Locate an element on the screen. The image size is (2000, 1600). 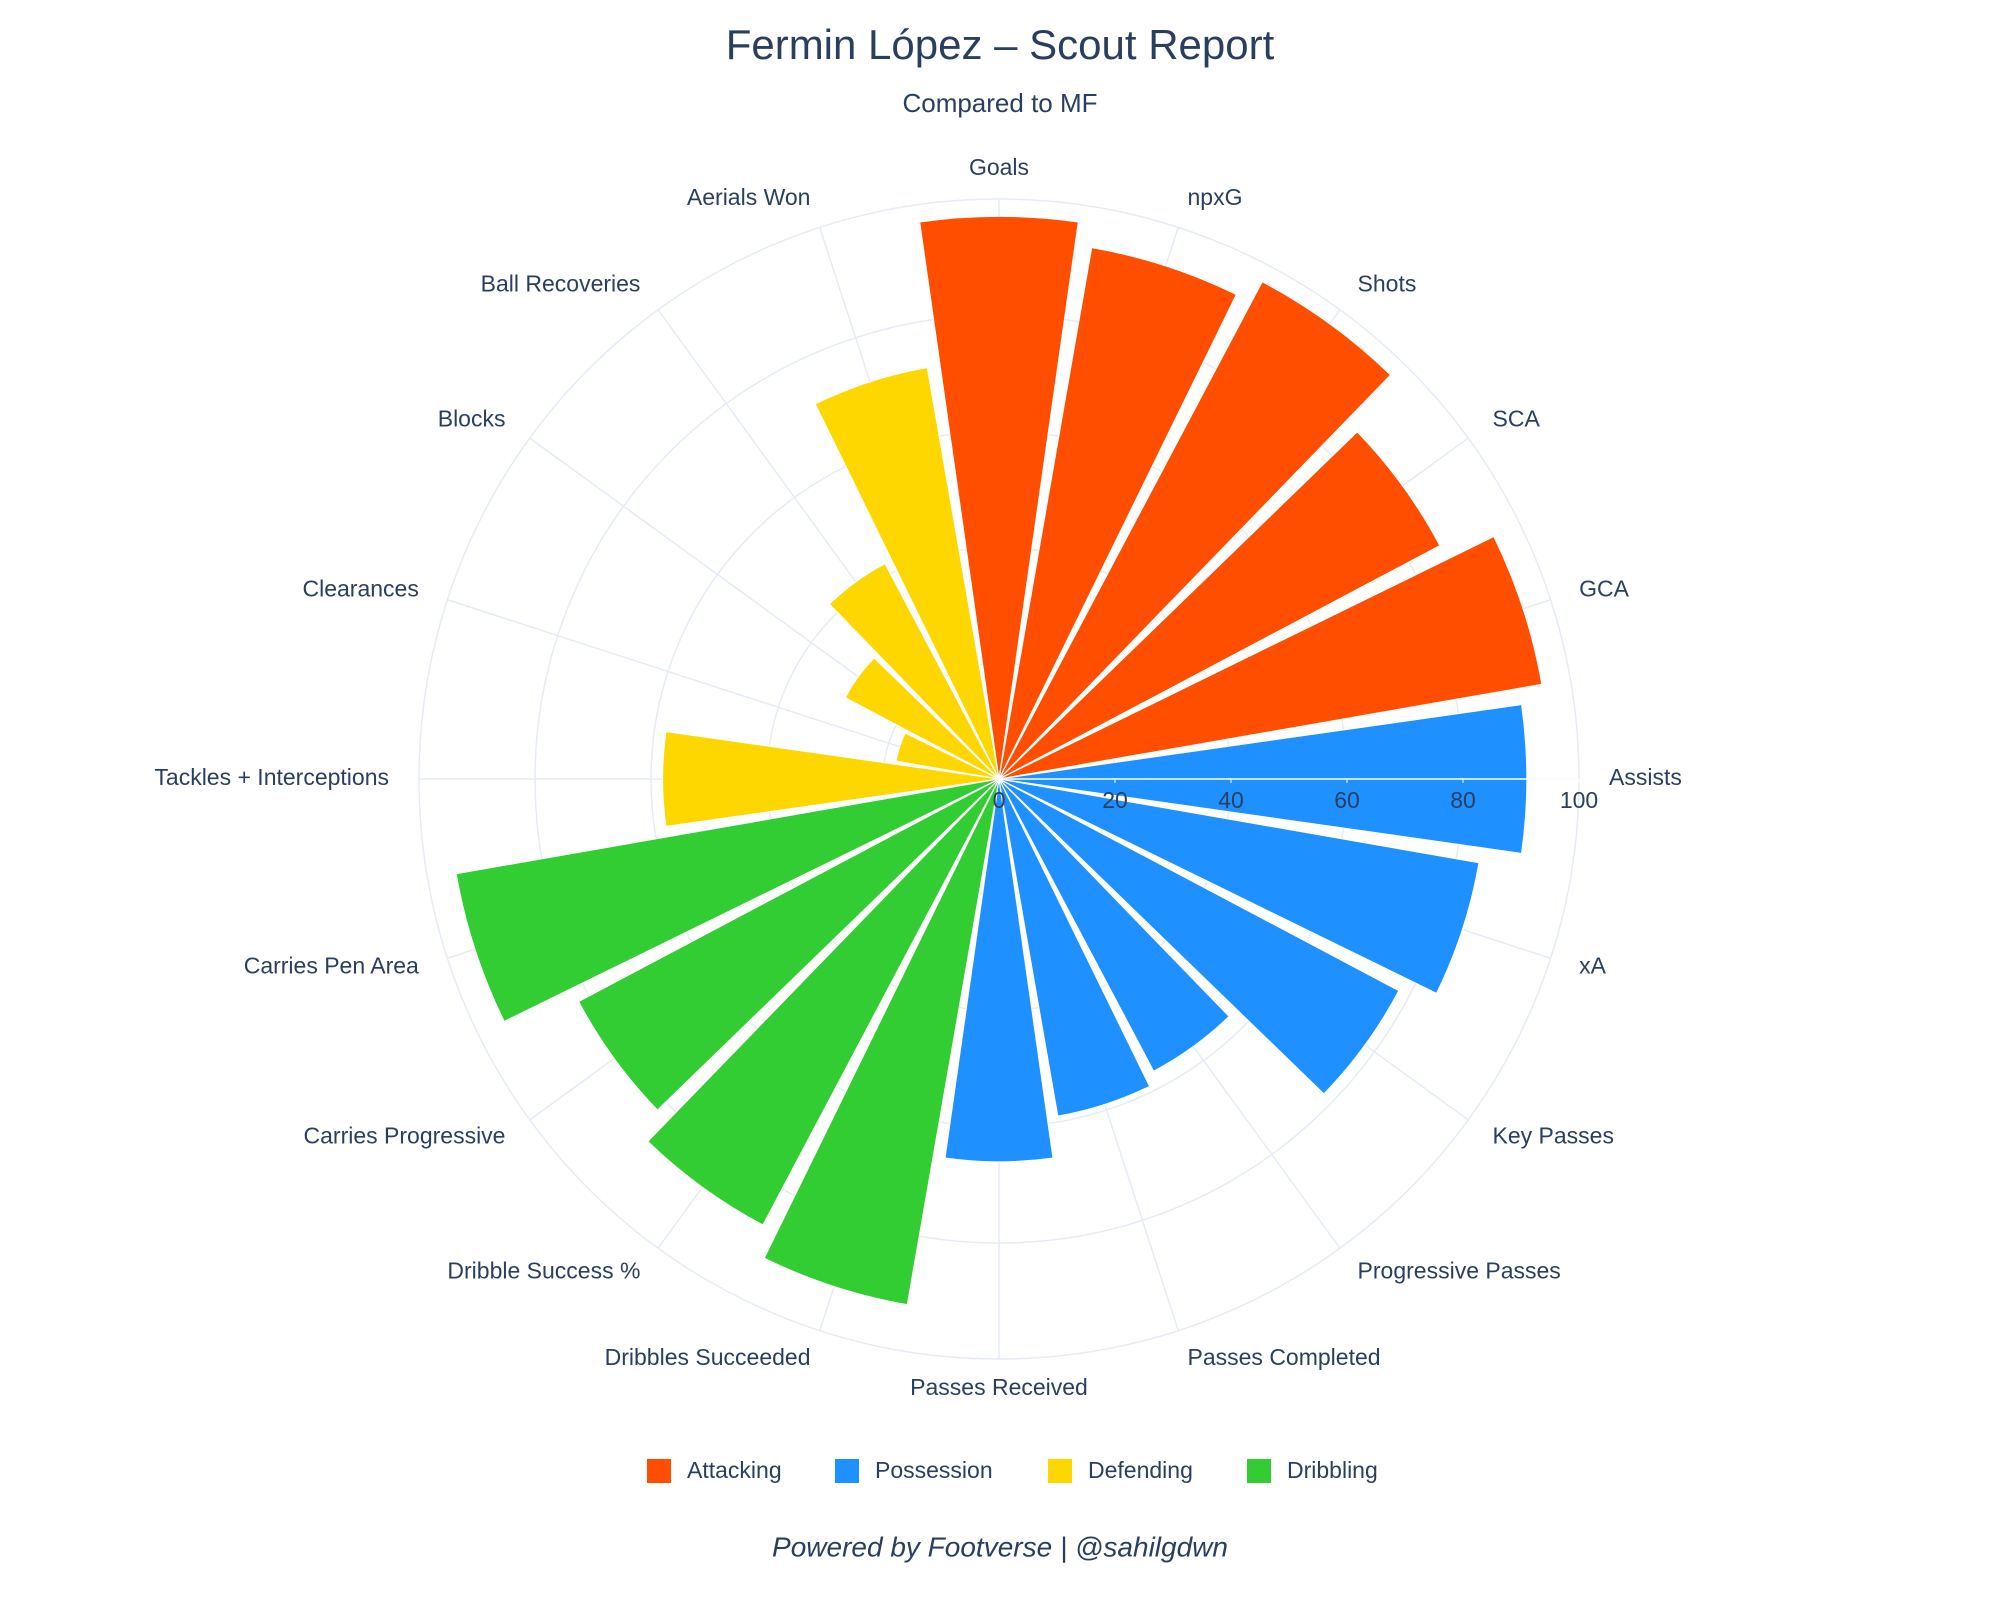
legend-label: Attacking is located at coordinates (734, 1470).